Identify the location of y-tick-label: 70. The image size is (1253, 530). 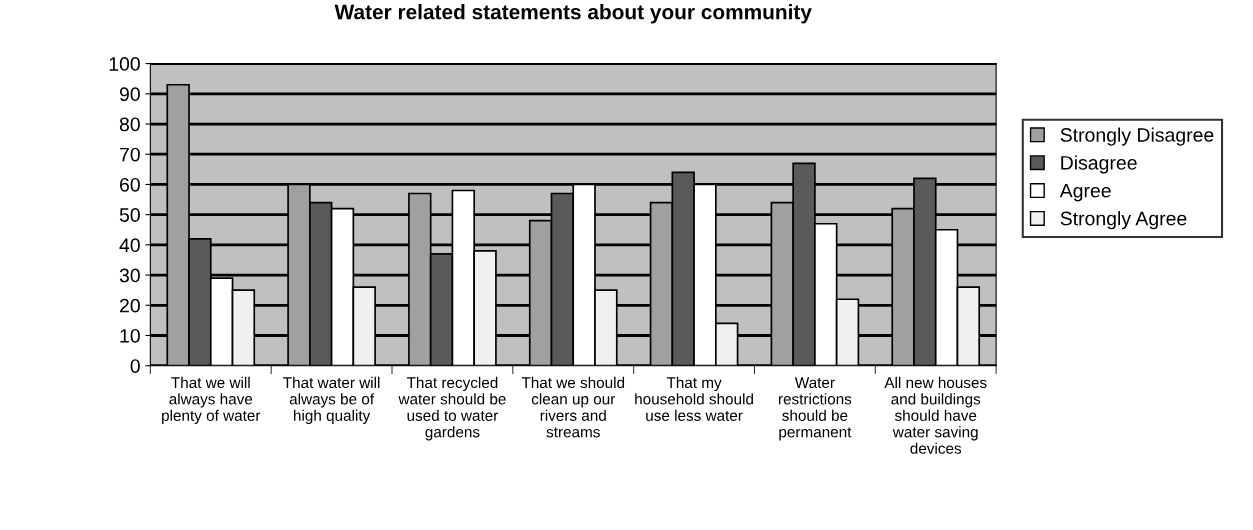
(130, 154).